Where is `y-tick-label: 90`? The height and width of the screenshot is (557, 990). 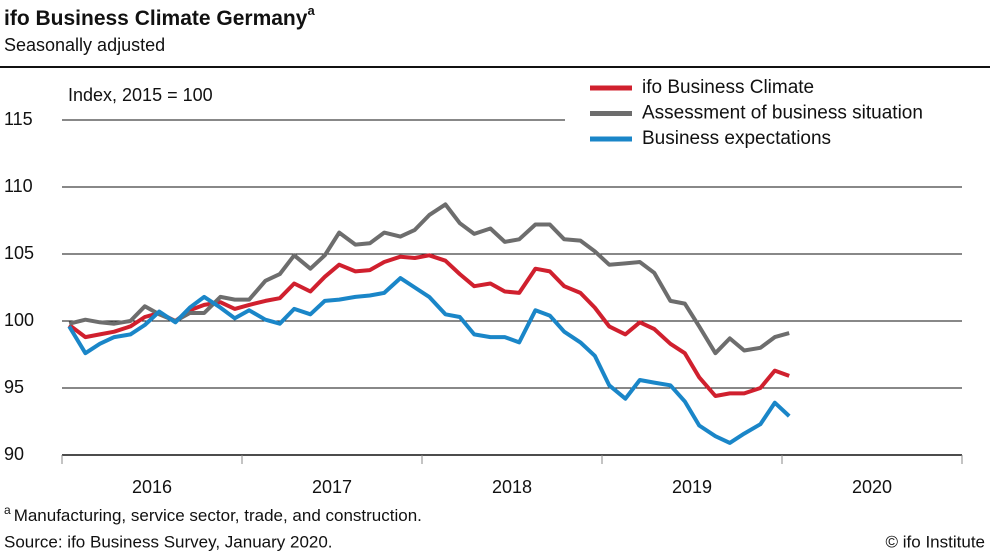
y-tick-label: 90 is located at coordinates (14, 454).